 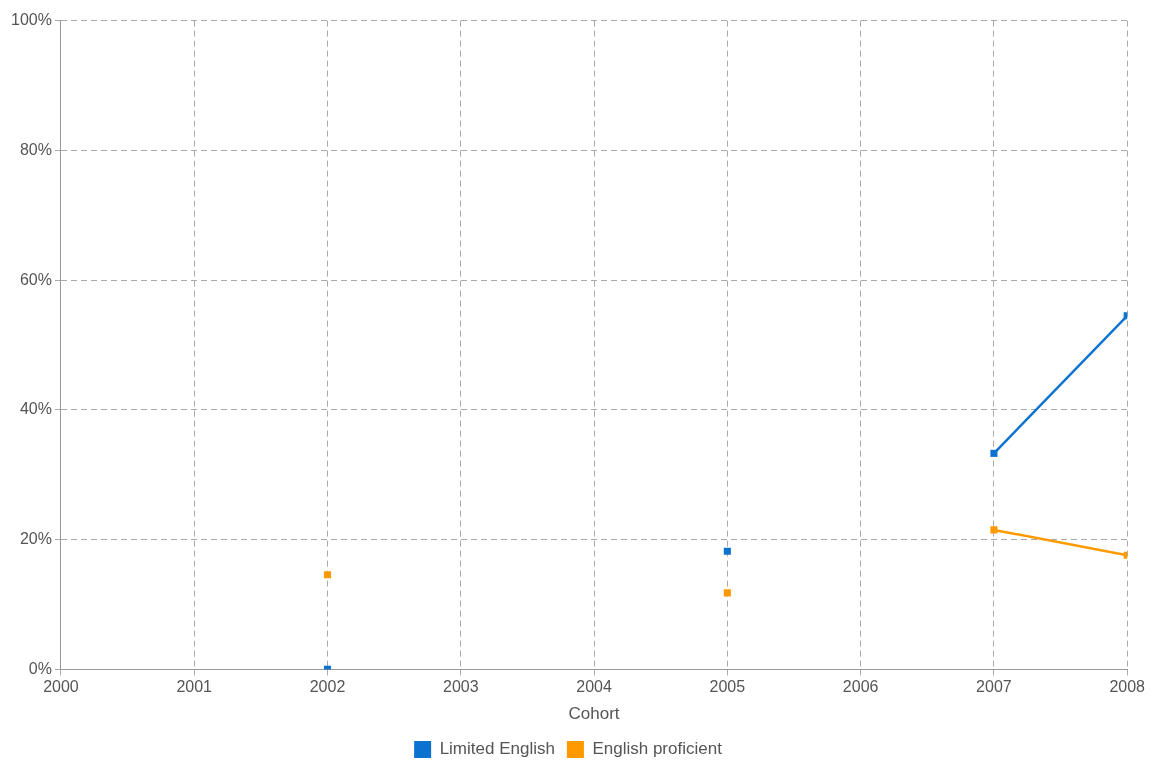 What do you see at coordinates (860, 687) in the screenshot?
I see `x-tick-label: 2006` at bounding box center [860, 687].